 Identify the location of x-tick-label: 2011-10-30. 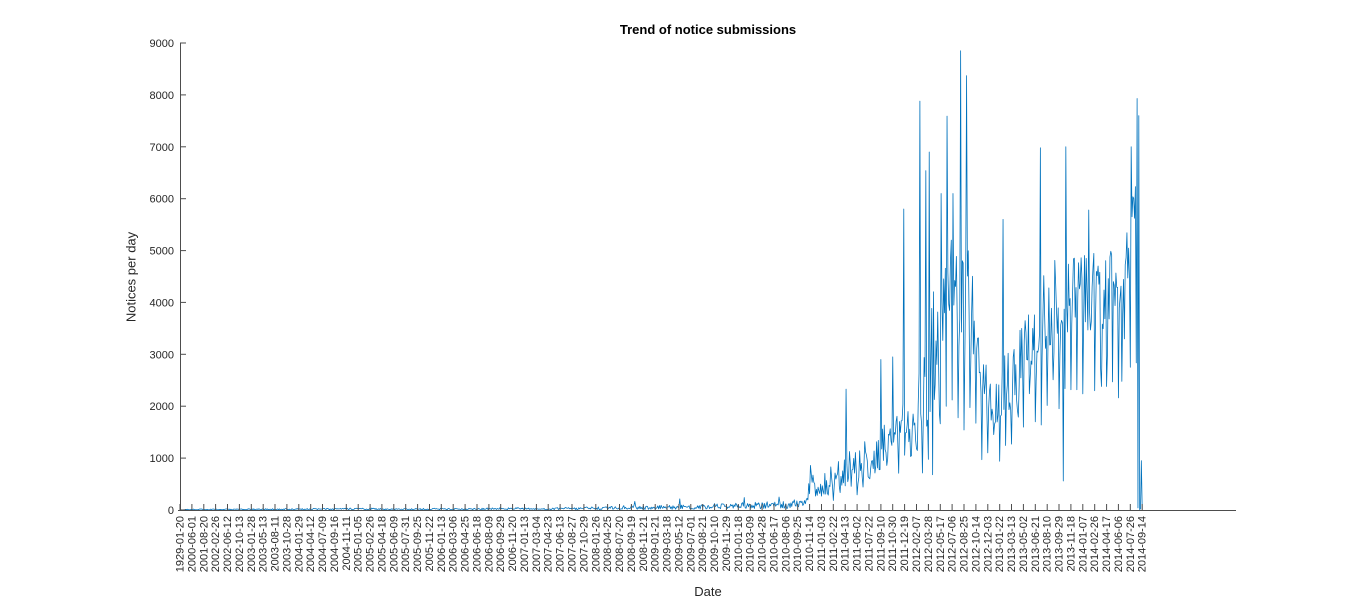
(893, 543).